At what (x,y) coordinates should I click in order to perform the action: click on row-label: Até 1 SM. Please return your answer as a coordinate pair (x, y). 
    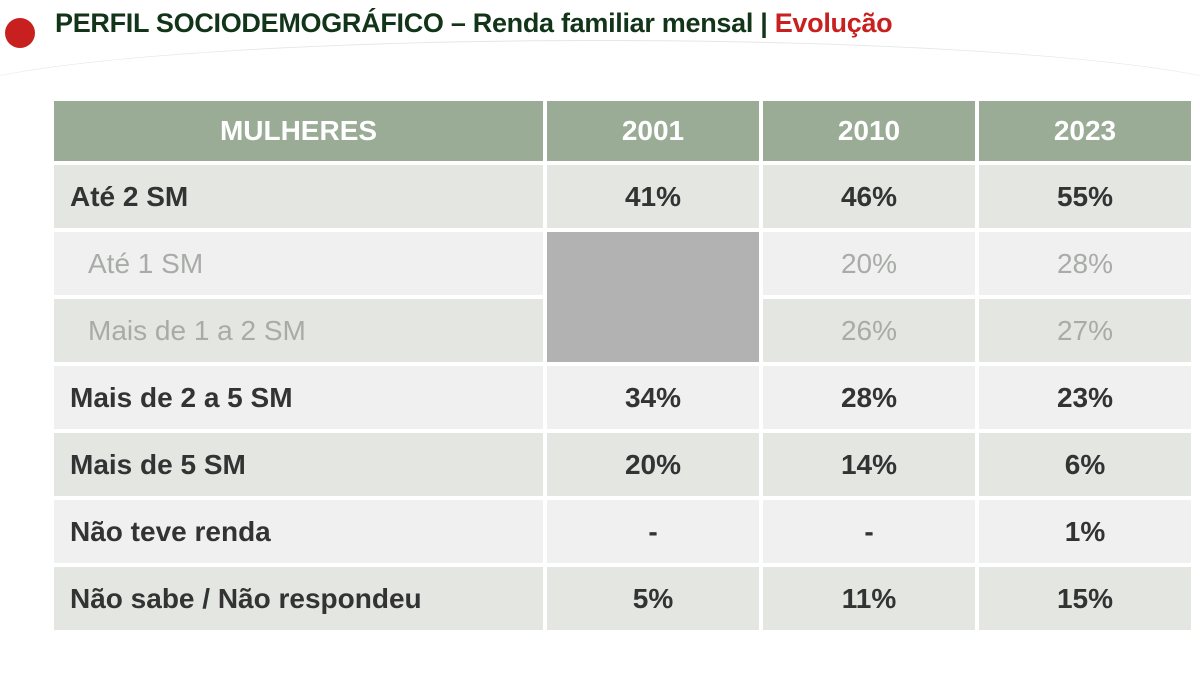
    Looking at the image, I should click on (298, 263).